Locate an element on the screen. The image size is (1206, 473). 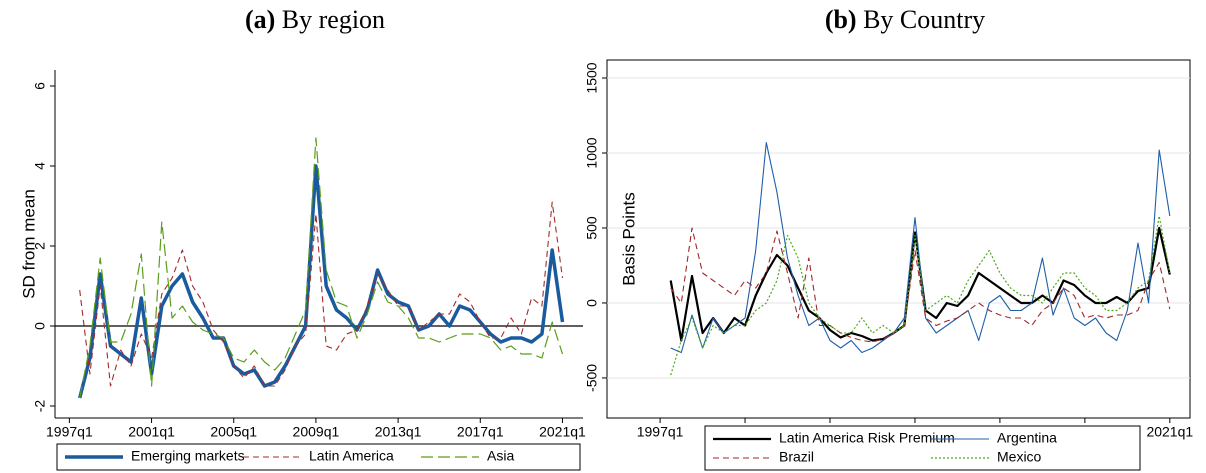
y-tick-label: 4 is located at coordinates (40, 166).